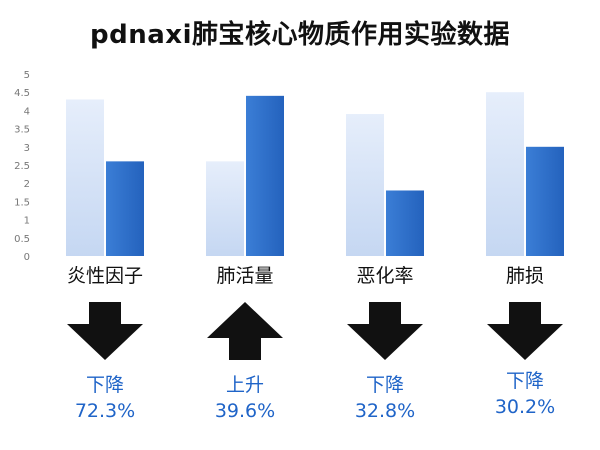 The image size is (600, 450). I want to click on y-tick-label: 1.5, so click(22, 202).